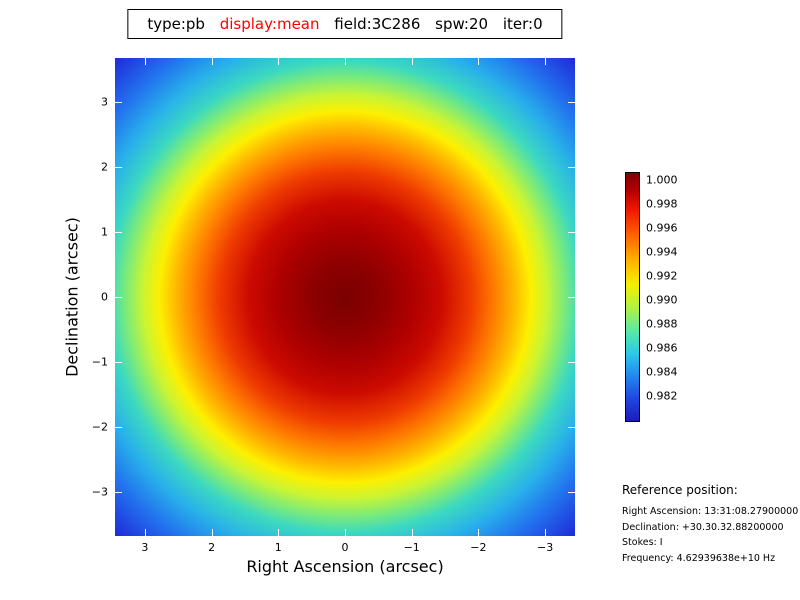 Image resolution: width=800 pixels, height=600 pixels. I want to click on reference-stokes: Stokes: I, so click(642, 542).